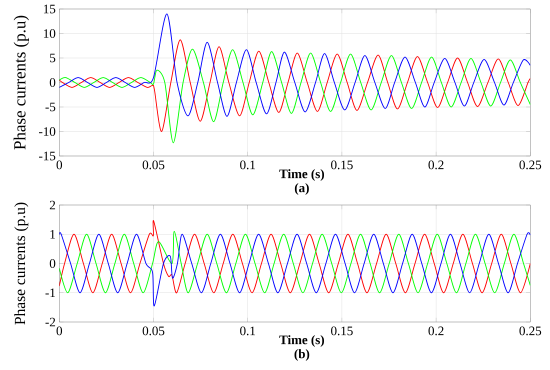  I want to click on y-tick-label: -15, so click(47, 156).